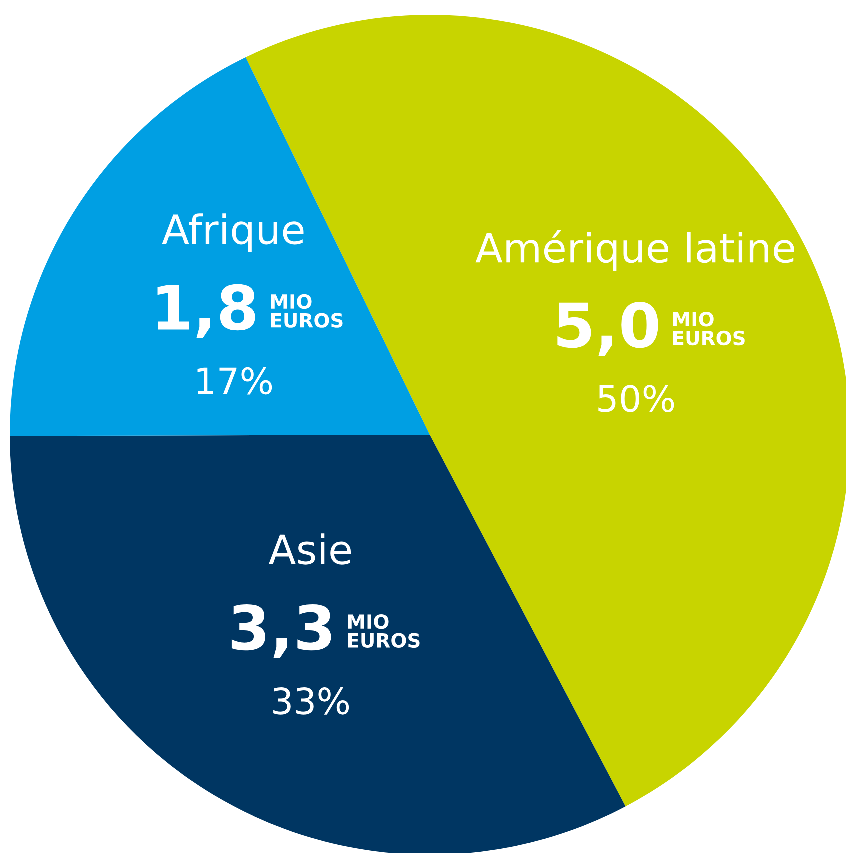 The width and height of the screenshot is (846, 853). I want to click on text: 17%, so click(235, 381).